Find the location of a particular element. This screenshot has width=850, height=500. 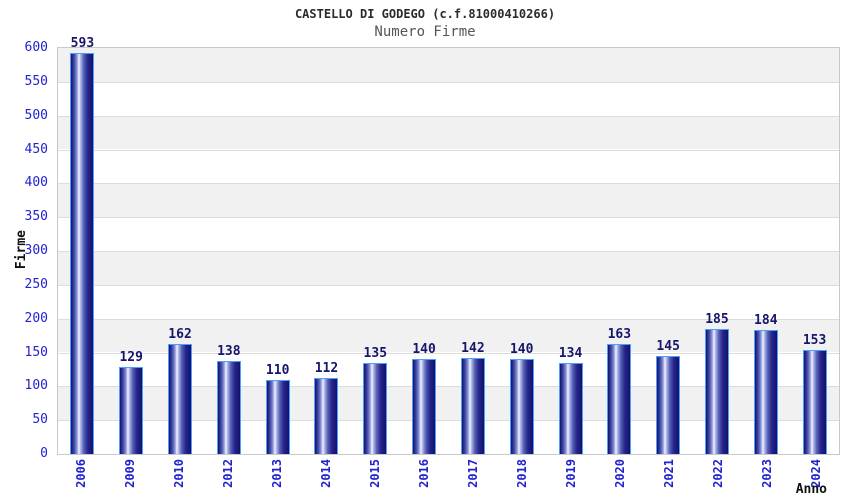

chart-title: CASTELLO DI GODEGO (c.f.81000410266) is located at coordinates (425, 14).